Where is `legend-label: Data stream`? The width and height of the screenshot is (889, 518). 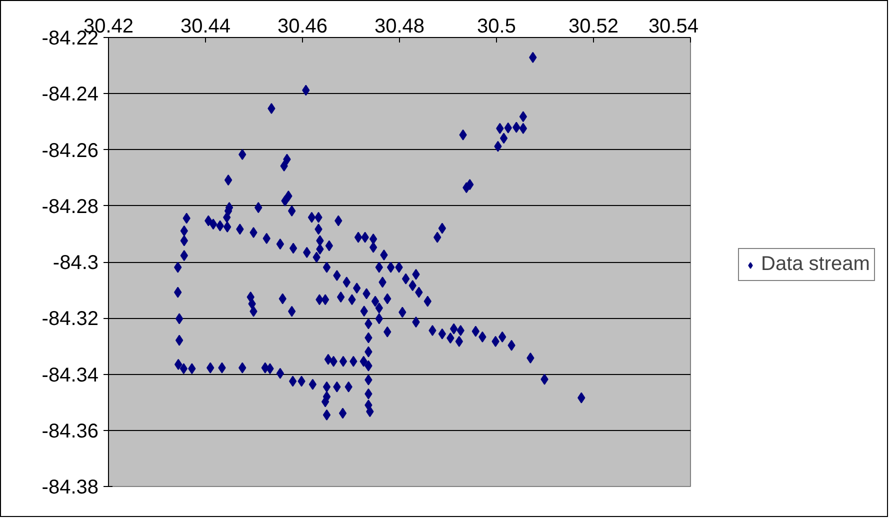 legend-label: Data stream is located at coordinates (815, 264).